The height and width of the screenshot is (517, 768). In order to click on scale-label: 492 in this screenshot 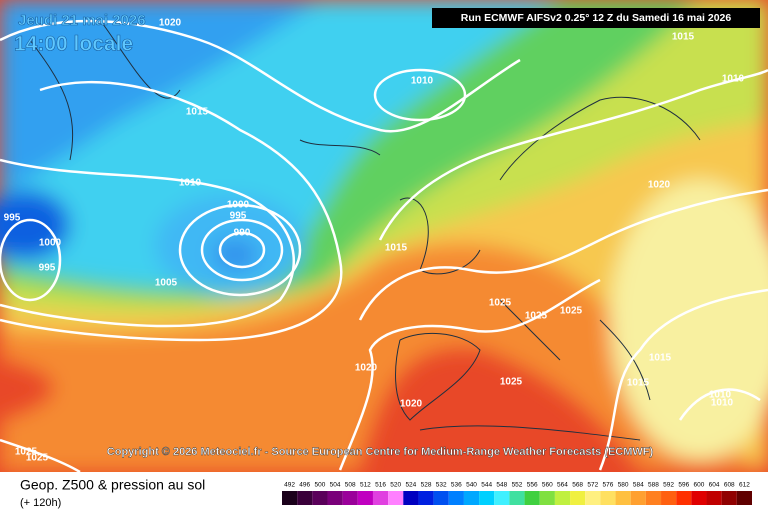, I will do `click(289, 485)`.